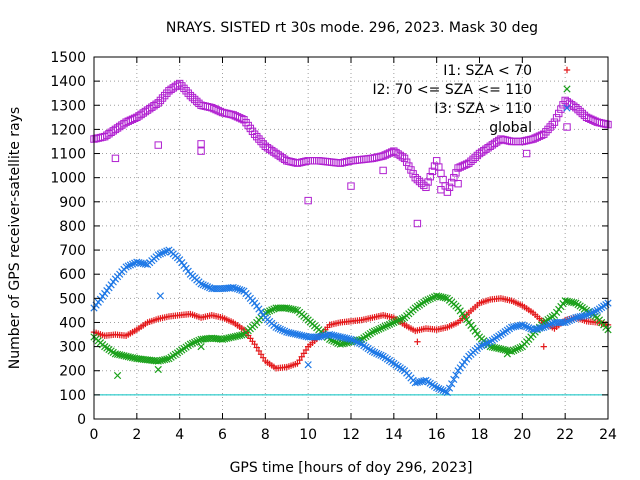 Image resolution: width=640 pixels, height=480 pixels. I want to click on y-tick-label: 500, so click(72, 299).